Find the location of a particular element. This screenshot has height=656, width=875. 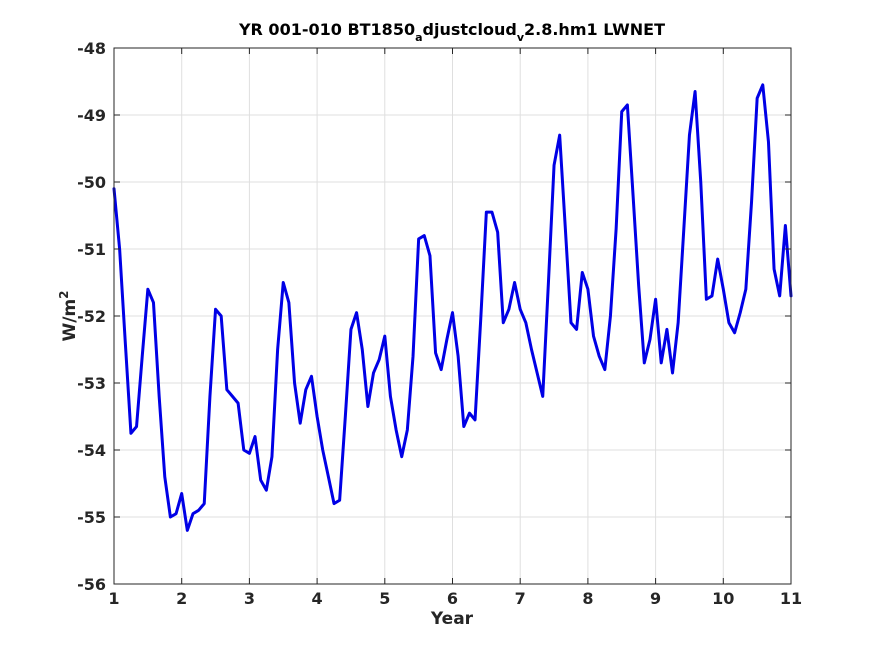

title-part-2: djustcloud is located at coordinates (470, 29).